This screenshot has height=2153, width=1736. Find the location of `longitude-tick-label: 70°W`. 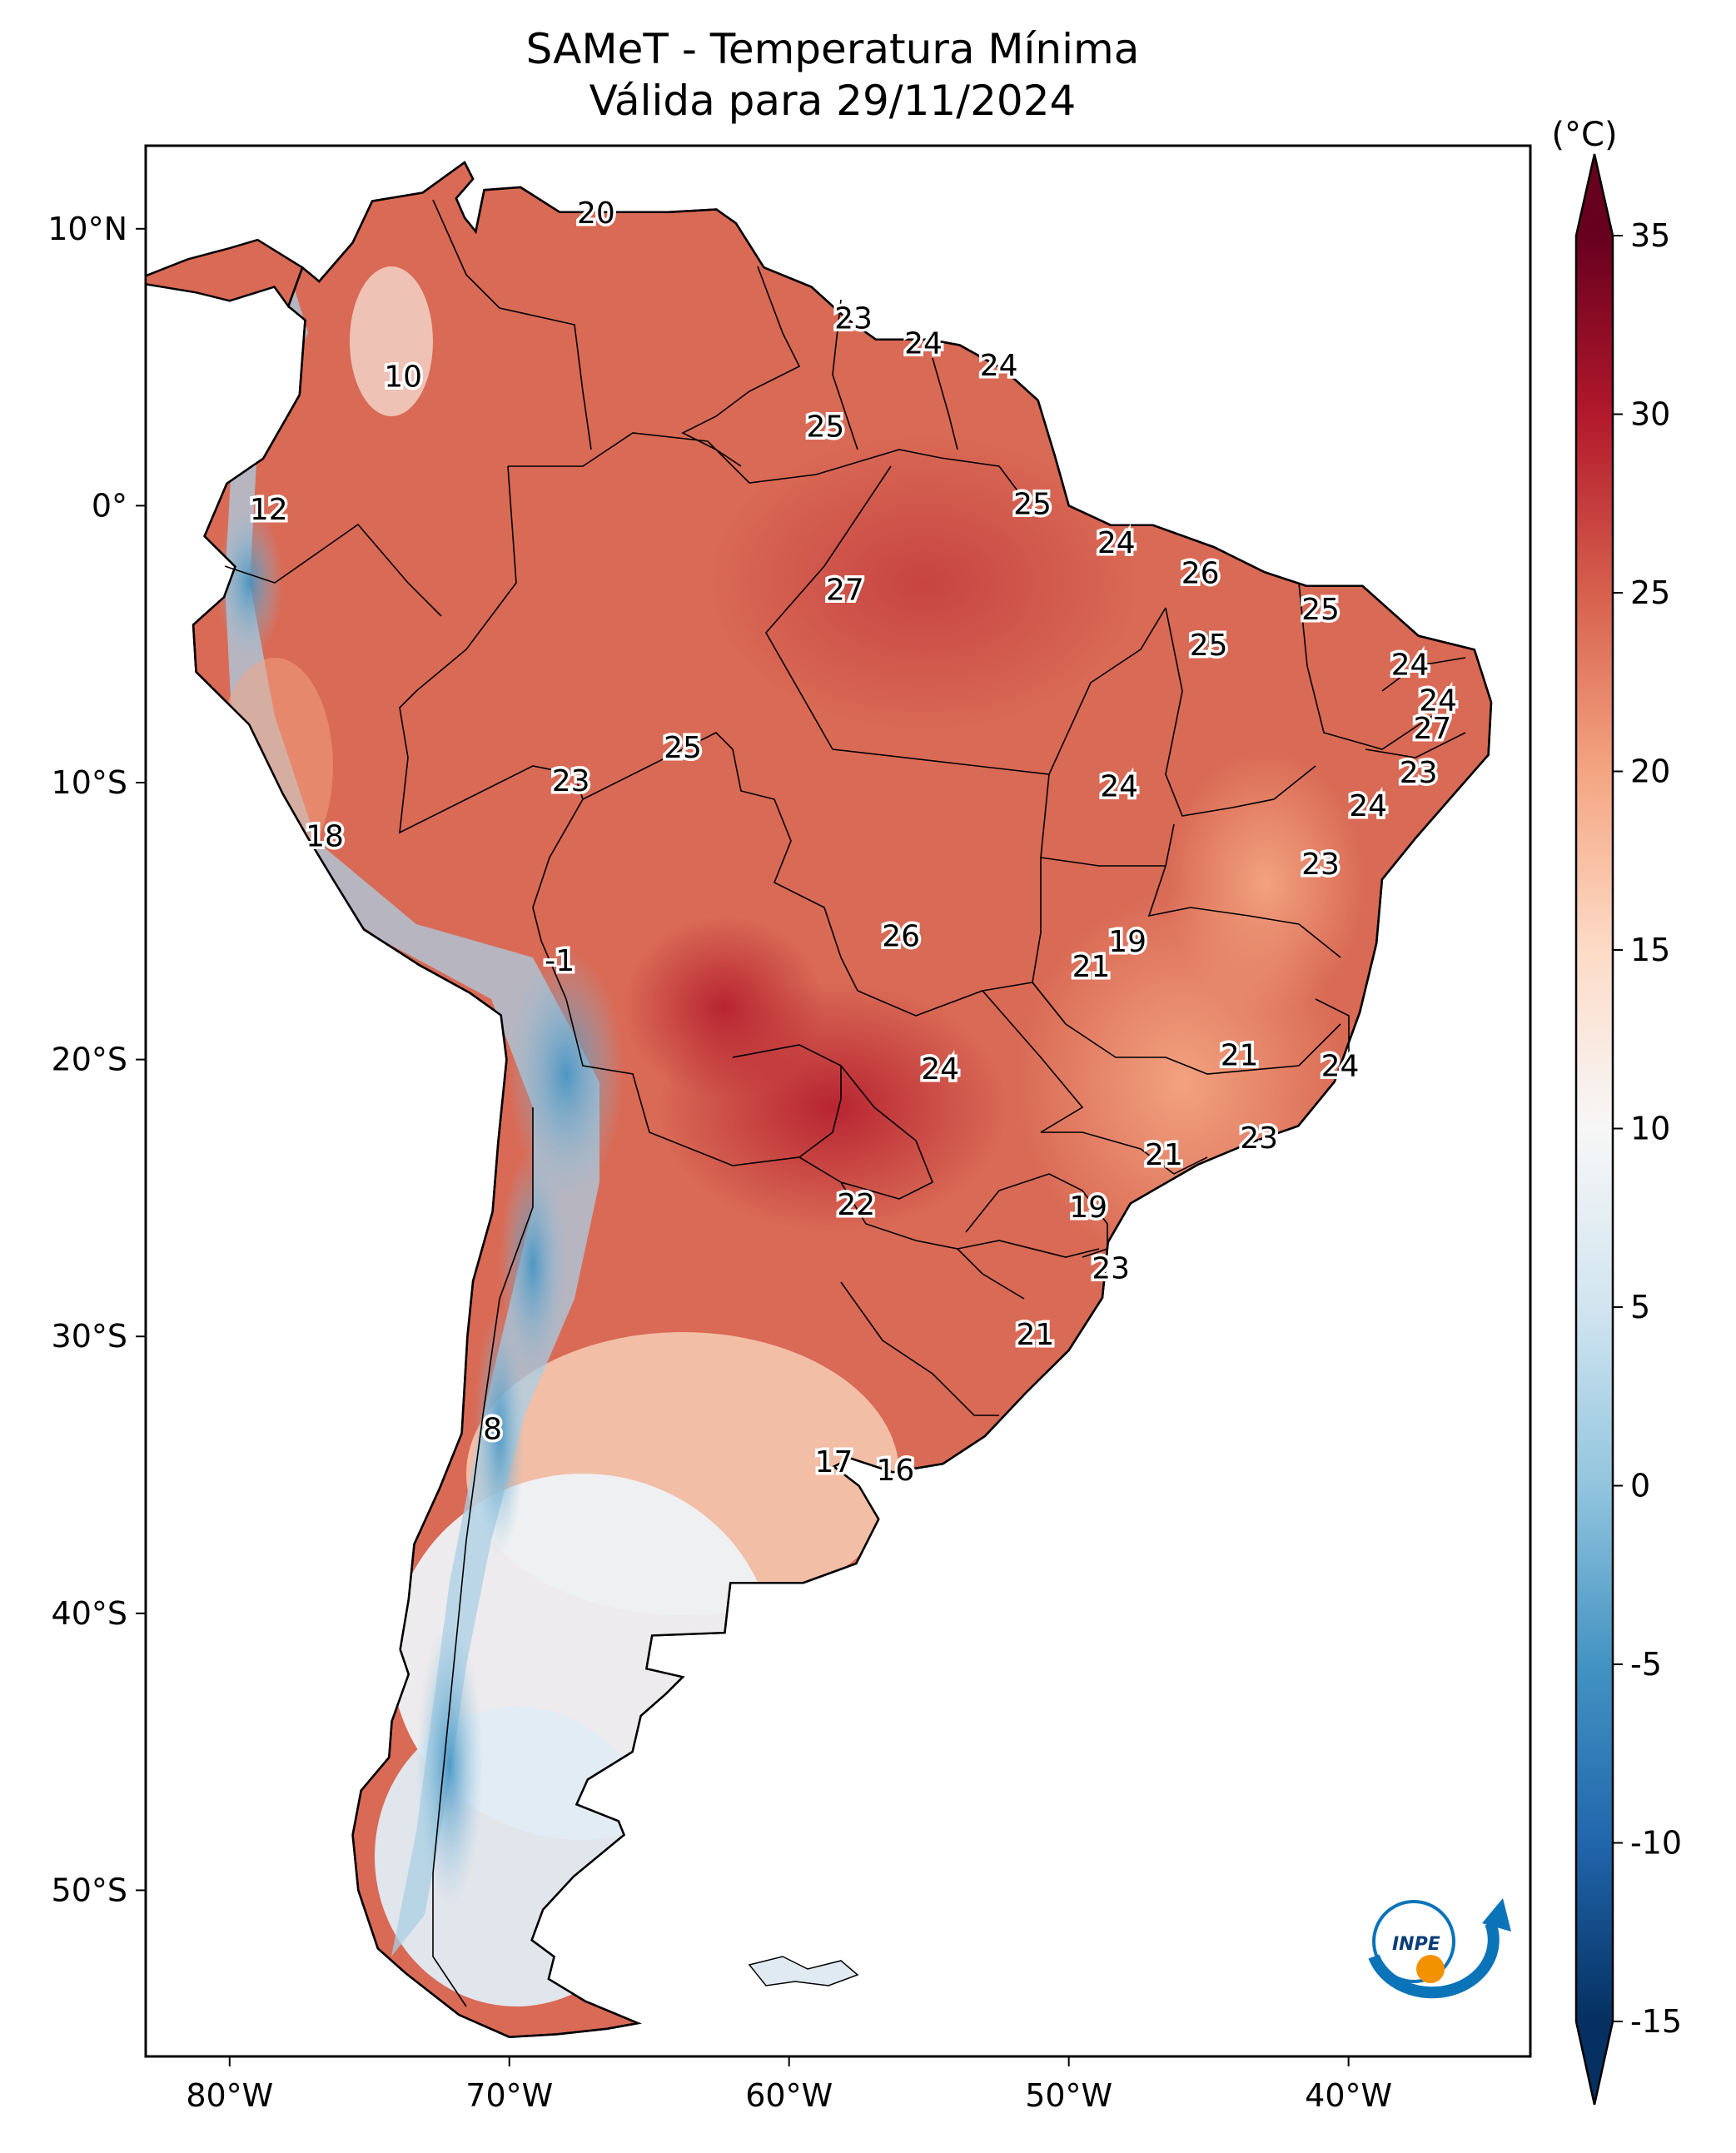

longitude-tick-label: 70°W is located at coordinates (509, 2095).